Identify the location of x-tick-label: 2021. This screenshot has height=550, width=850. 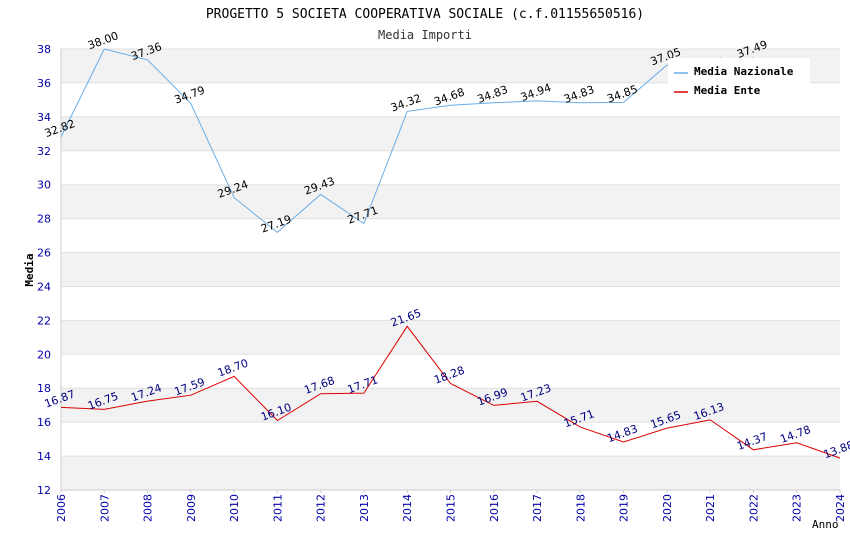
(710, 508).